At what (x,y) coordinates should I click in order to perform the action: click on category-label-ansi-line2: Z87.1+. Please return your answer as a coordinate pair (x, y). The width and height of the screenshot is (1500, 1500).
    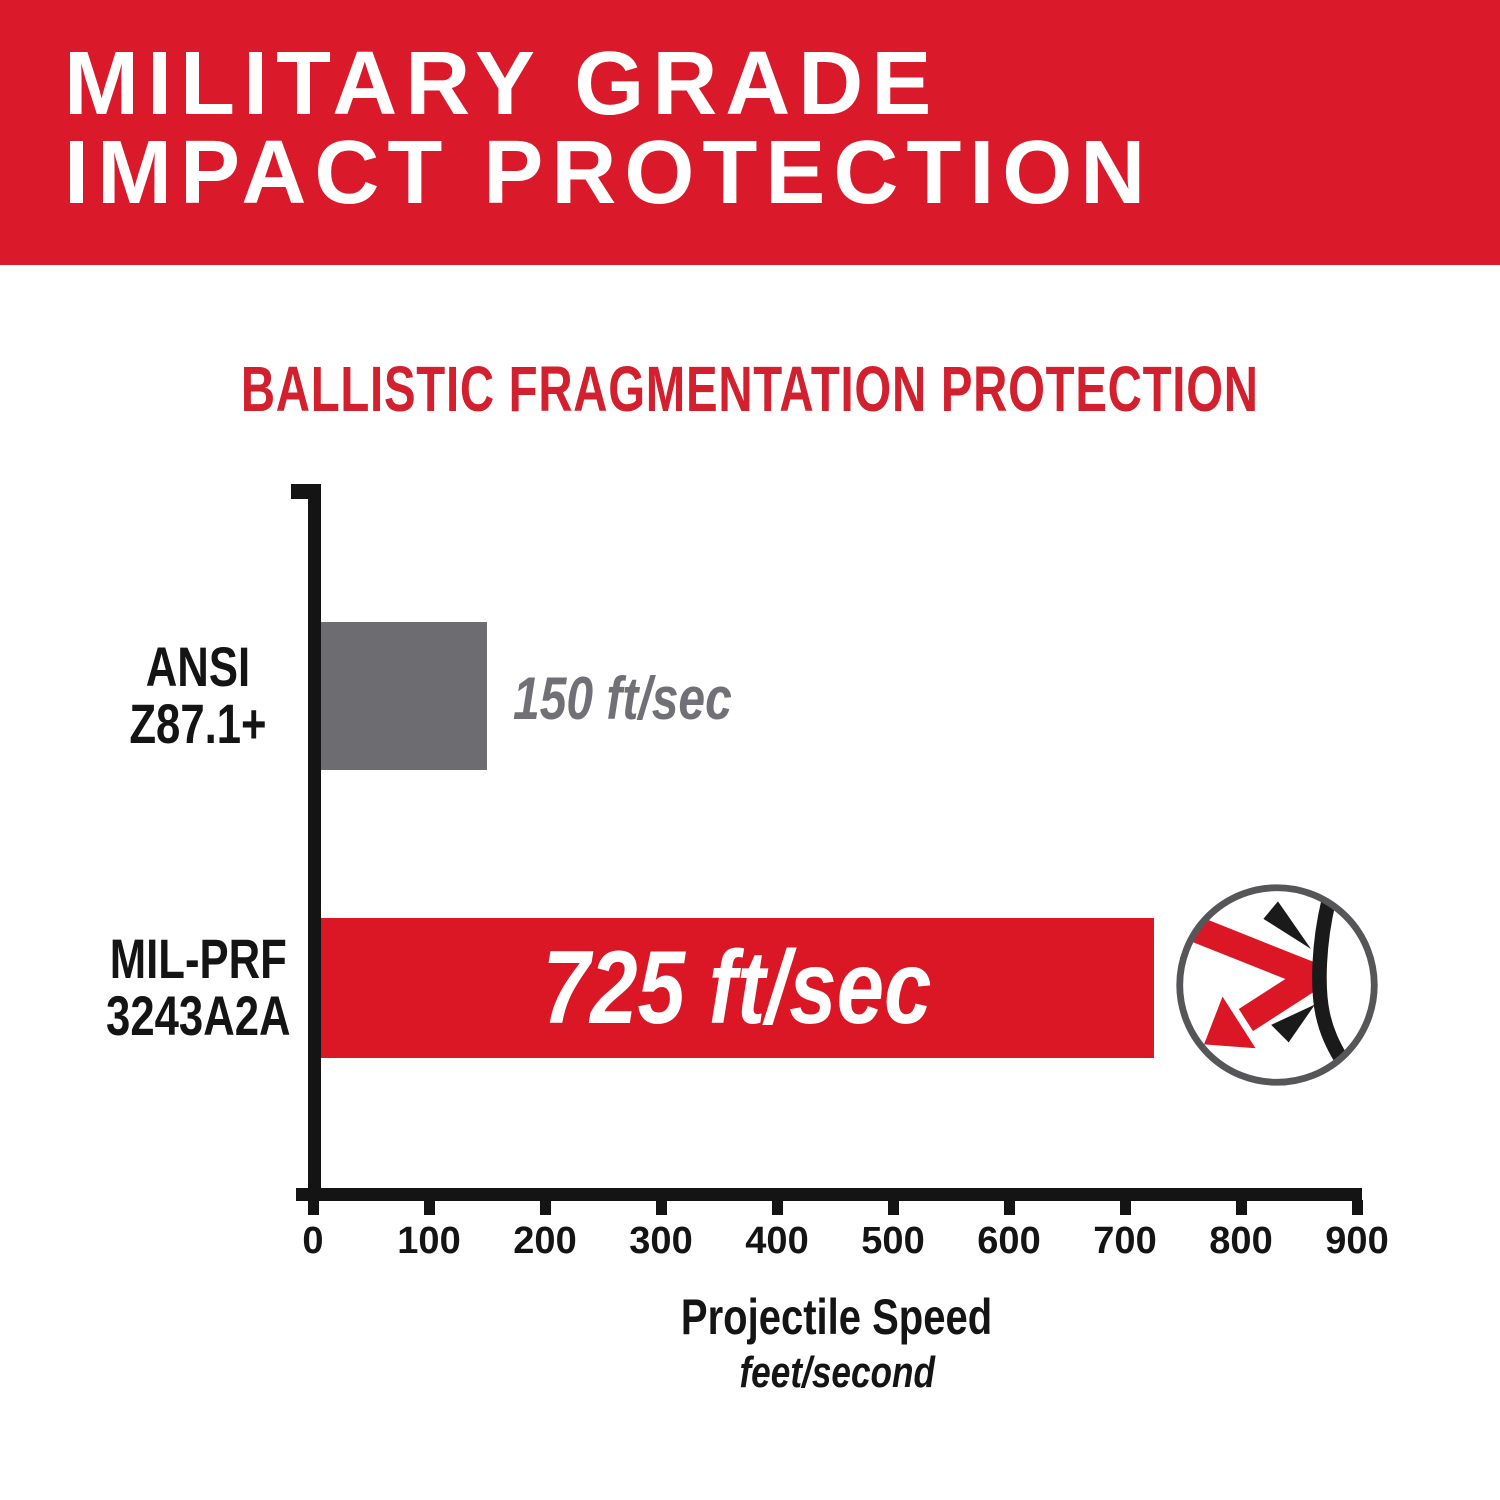
    Looking at the image, I should click on (198, 723).